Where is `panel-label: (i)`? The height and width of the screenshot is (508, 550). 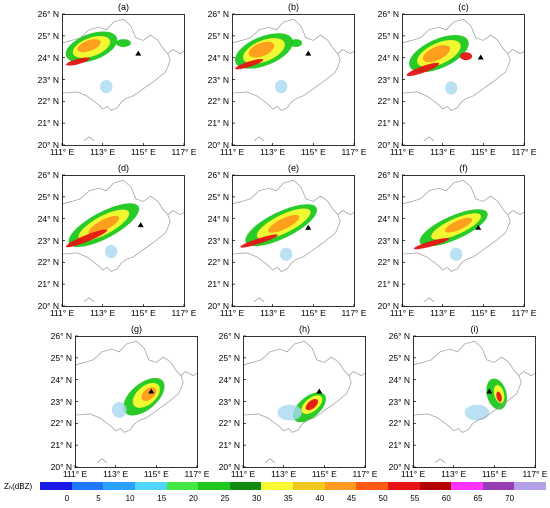
panel-label: (i) is located at coordinates (474, 329).